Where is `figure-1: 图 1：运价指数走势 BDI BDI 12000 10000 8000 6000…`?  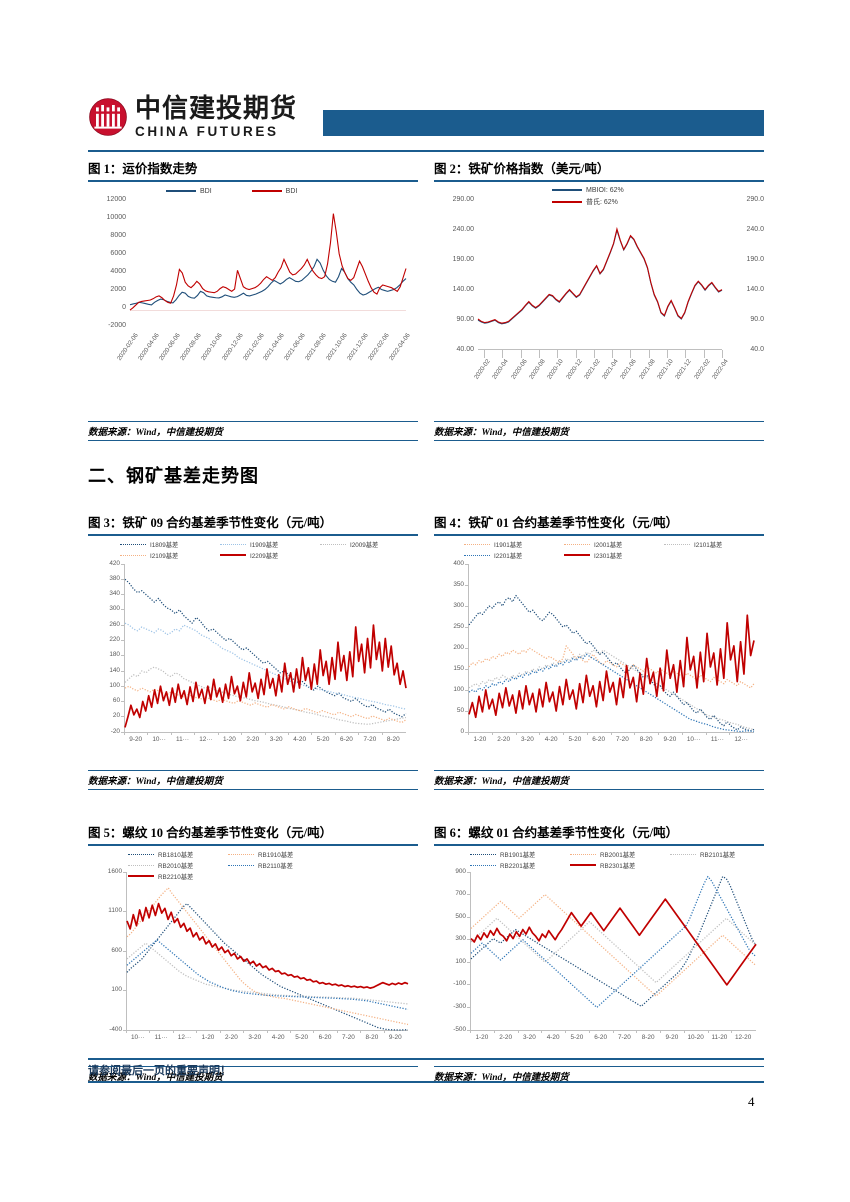 figure-1: 图 1：运价指数走势 BDI BDI 12000 10000 8000 6000… is located at coordinates (253, 300).